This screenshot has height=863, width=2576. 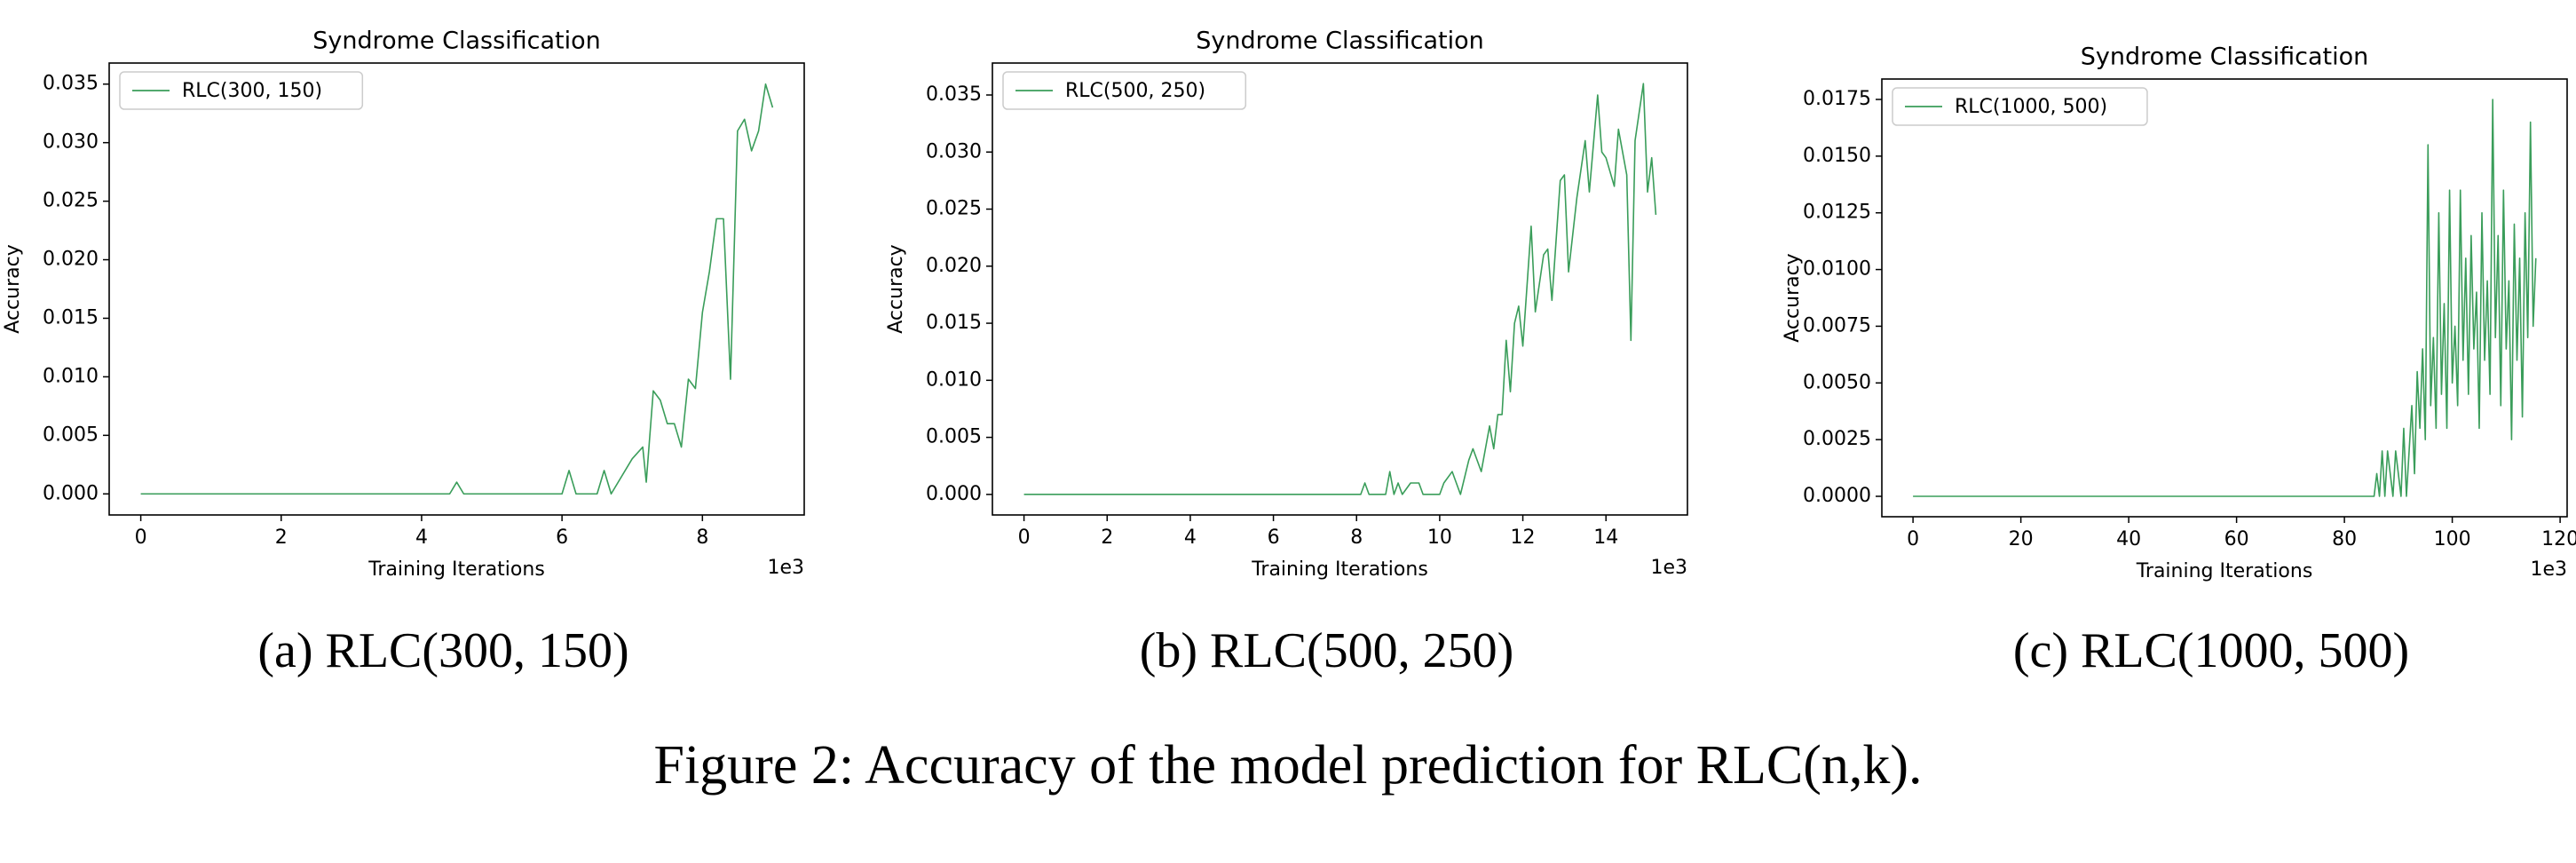 What do you see at coordinates (442, 650) in the screenshot?
I see `subcaption: (a) RLC(300, 150)` at bounding box center [442, 650].